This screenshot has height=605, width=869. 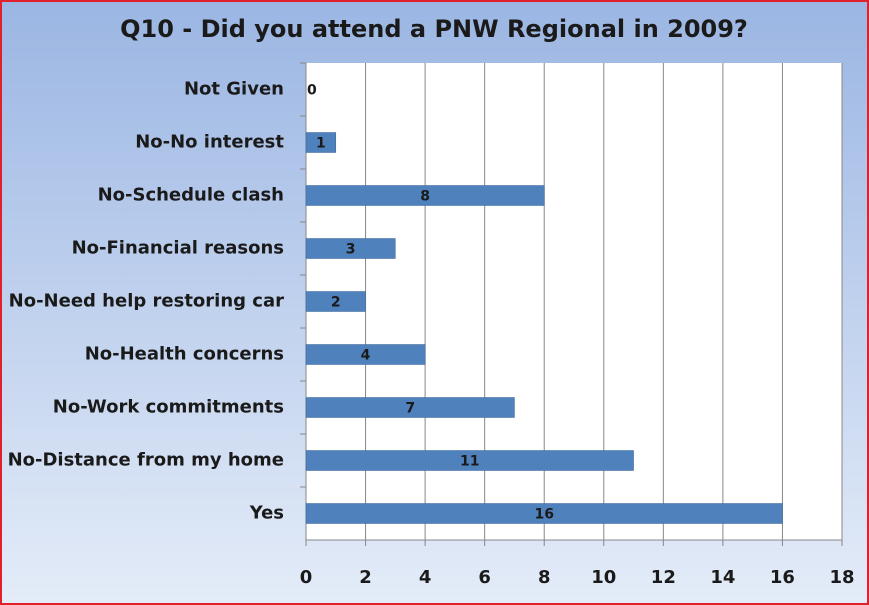 What do you see at coordinates (146, 301) in the screenshot?
I see `y-tick-label: No-Need help restoring car` at bounding box center [146, 301].